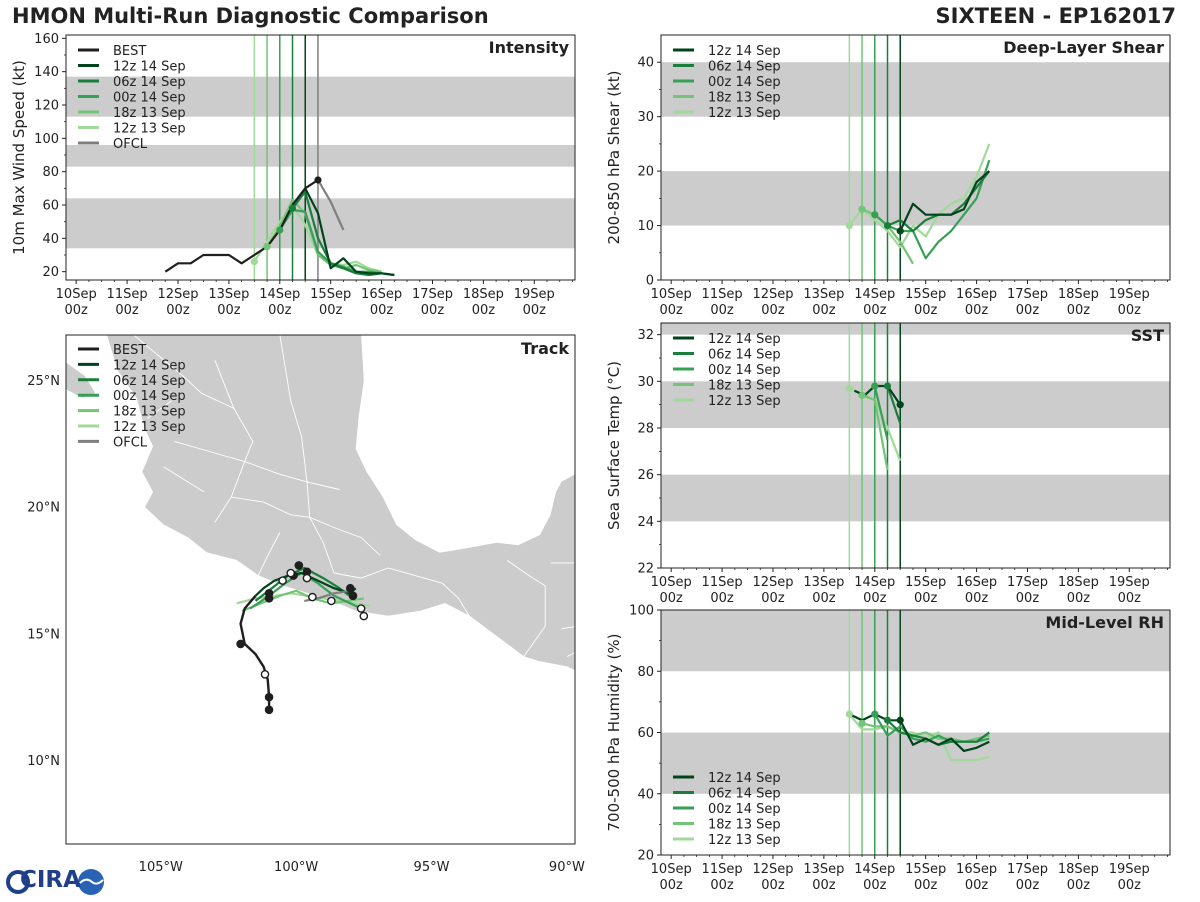 The image size is (1200, 902). What do you see at coordinates (129, 350) in the screenshot?
I see `legend-label: BEST` at bounding box center [129, 350].